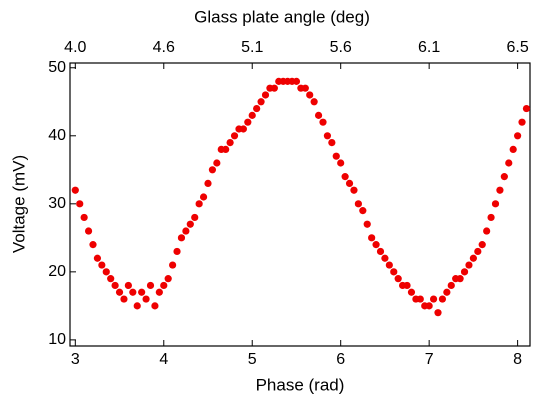 Image resolution: width=534 pixels, height=400 pixels. What do you see at coordinates (163, 359) in the screenshot?
I see `x-tick-label: 4` at bounding box center [163, 359].